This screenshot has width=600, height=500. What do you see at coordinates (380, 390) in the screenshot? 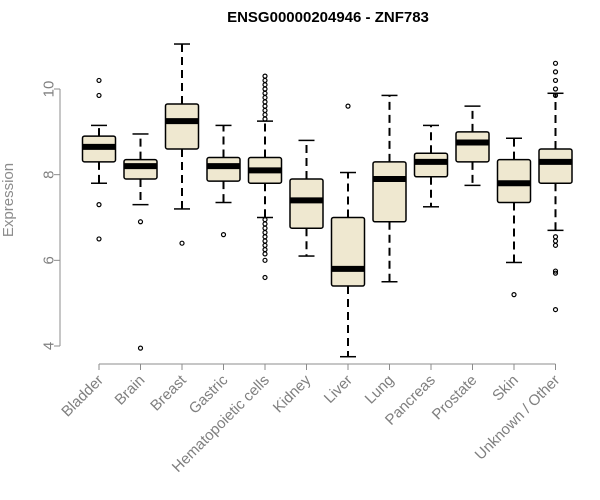
I see `x-tick-label: Lung` at bounding box center [380, 390].